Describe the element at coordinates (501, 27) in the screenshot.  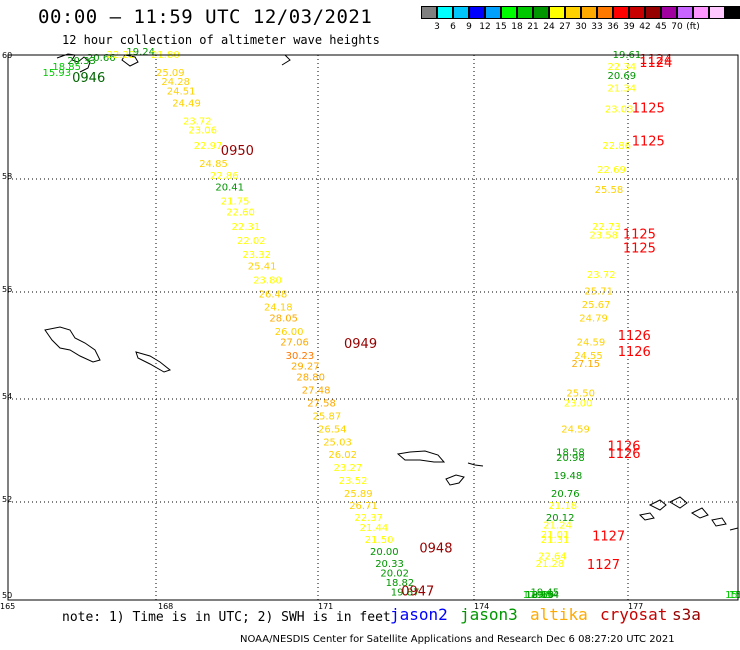
I see `scale-tick-label: 15` at that location.